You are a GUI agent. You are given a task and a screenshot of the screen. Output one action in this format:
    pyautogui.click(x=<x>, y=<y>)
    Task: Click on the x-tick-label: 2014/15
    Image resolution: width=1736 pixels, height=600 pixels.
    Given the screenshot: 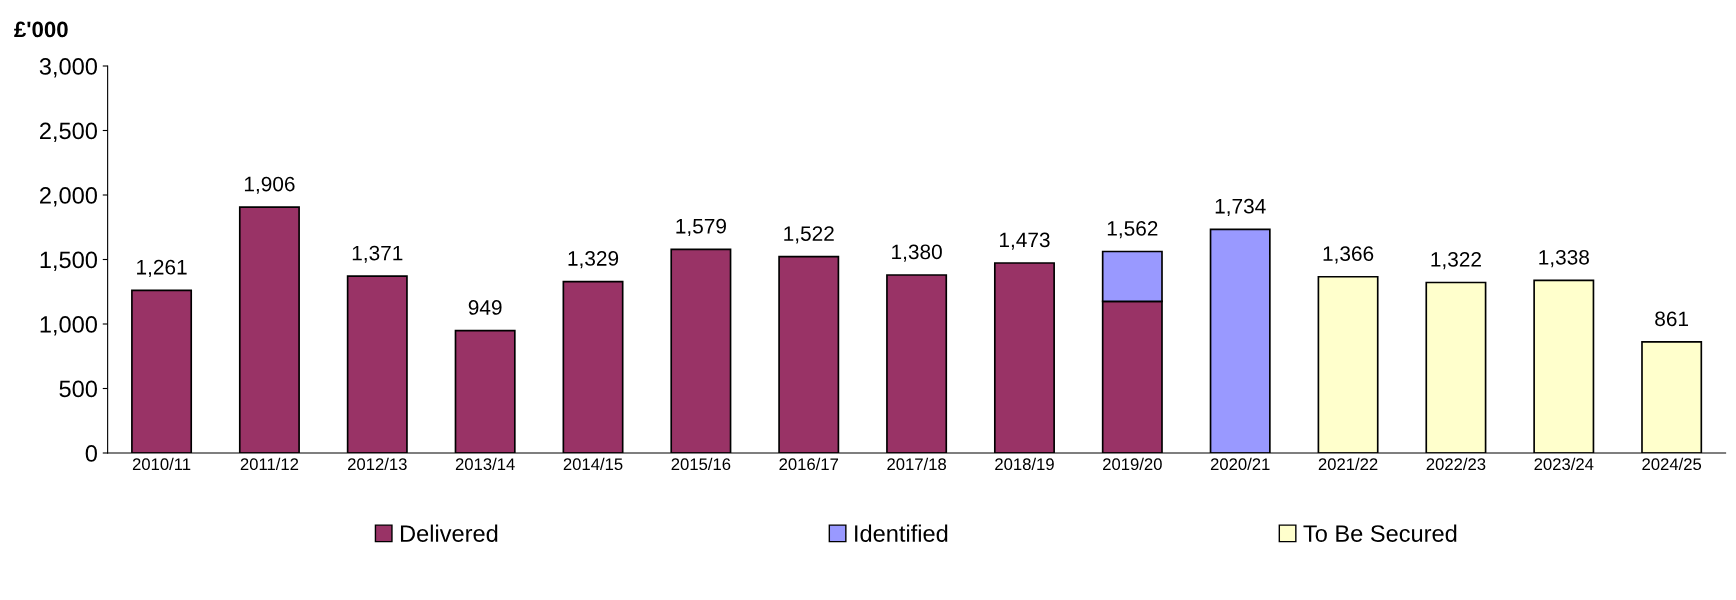 What is the action you would take?
    pyautogui.click(x=593, y=464)
    